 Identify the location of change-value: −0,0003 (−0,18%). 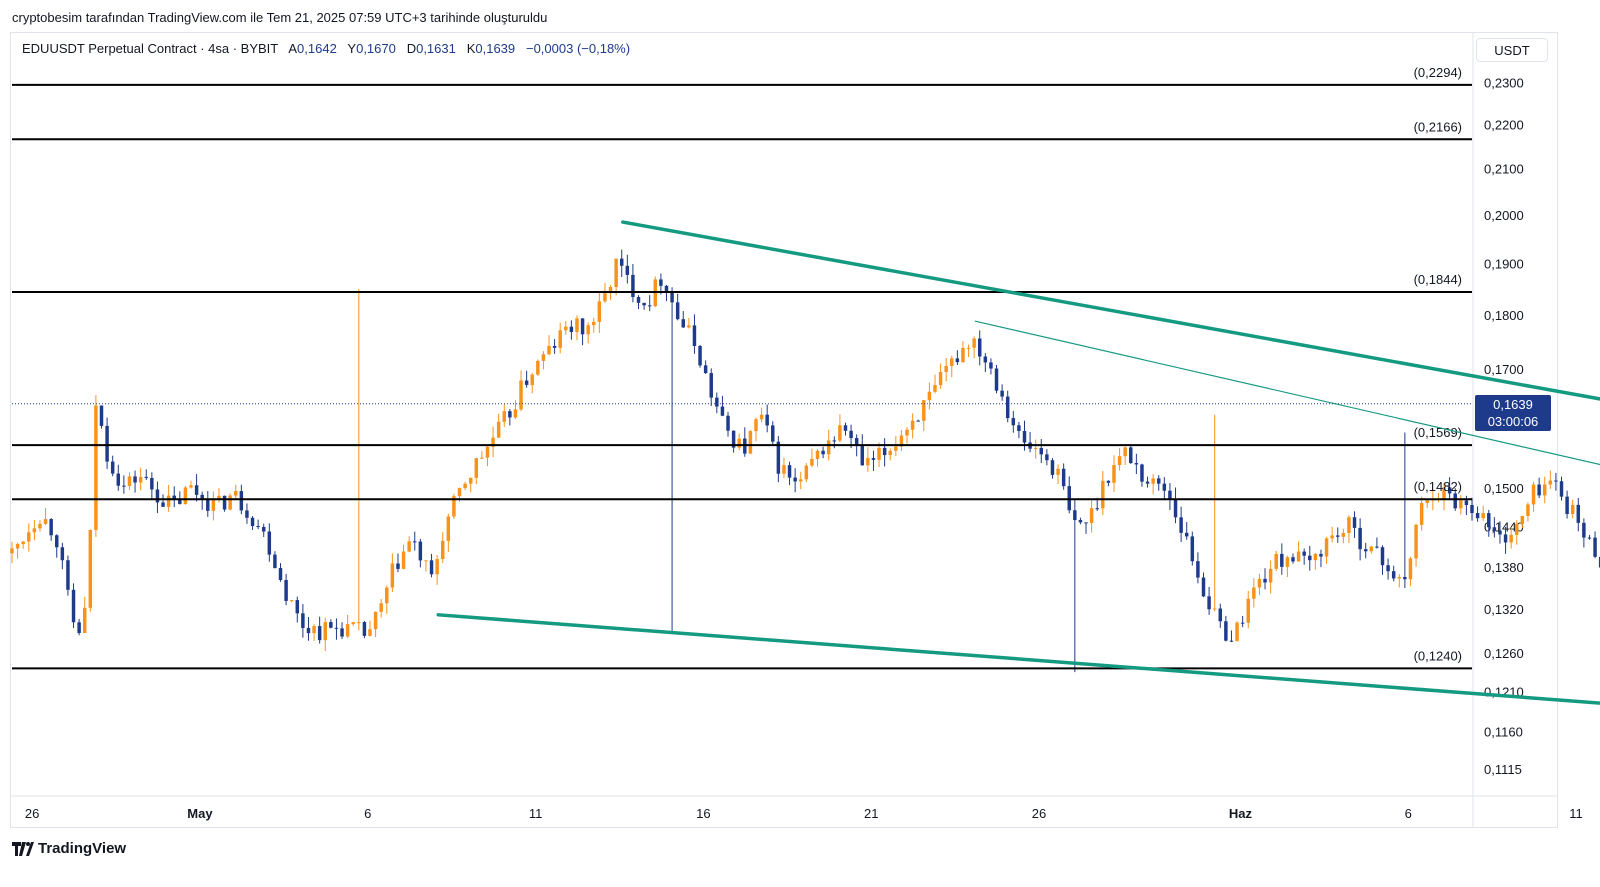
(578, 48).